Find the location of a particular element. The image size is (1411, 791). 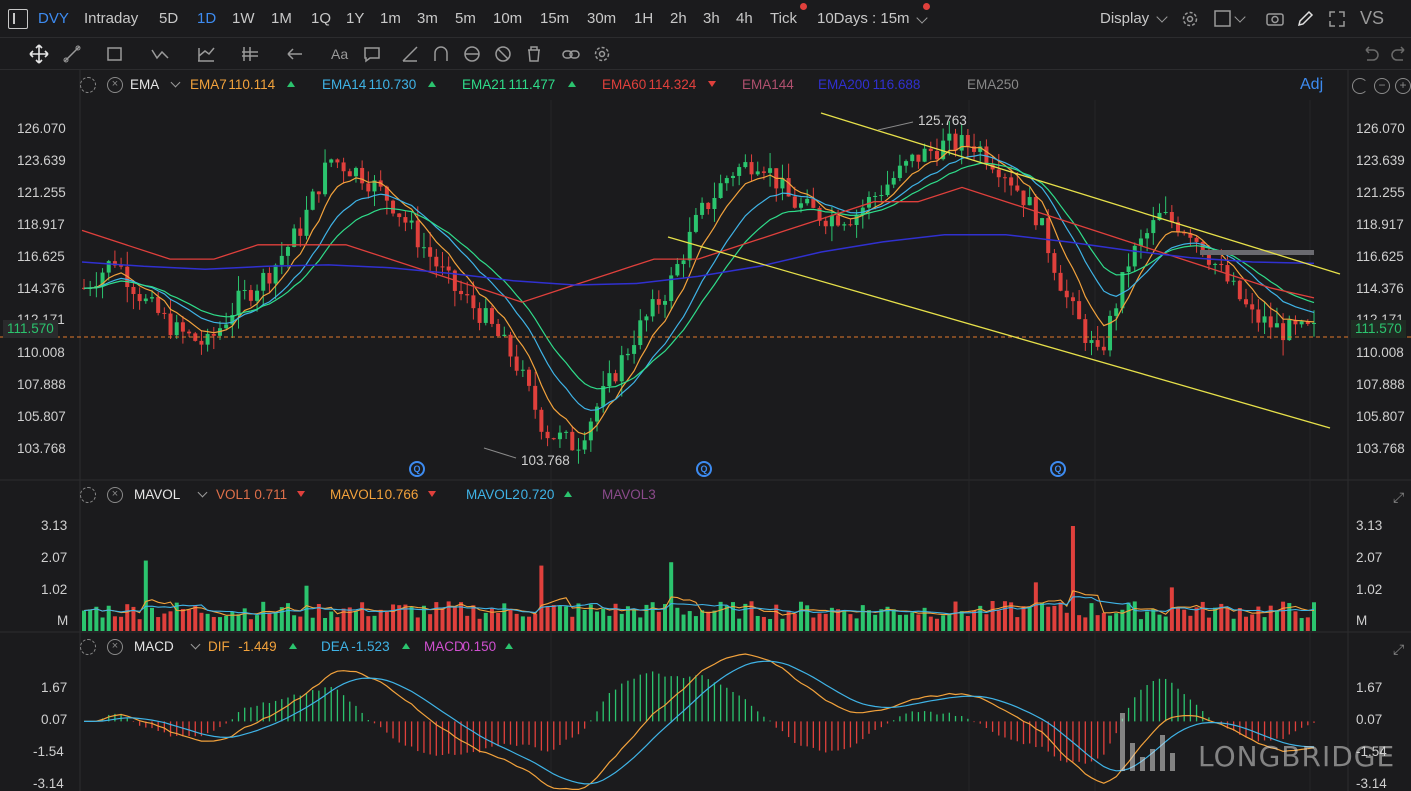

ema60-line is located at coordinates (698, 244).